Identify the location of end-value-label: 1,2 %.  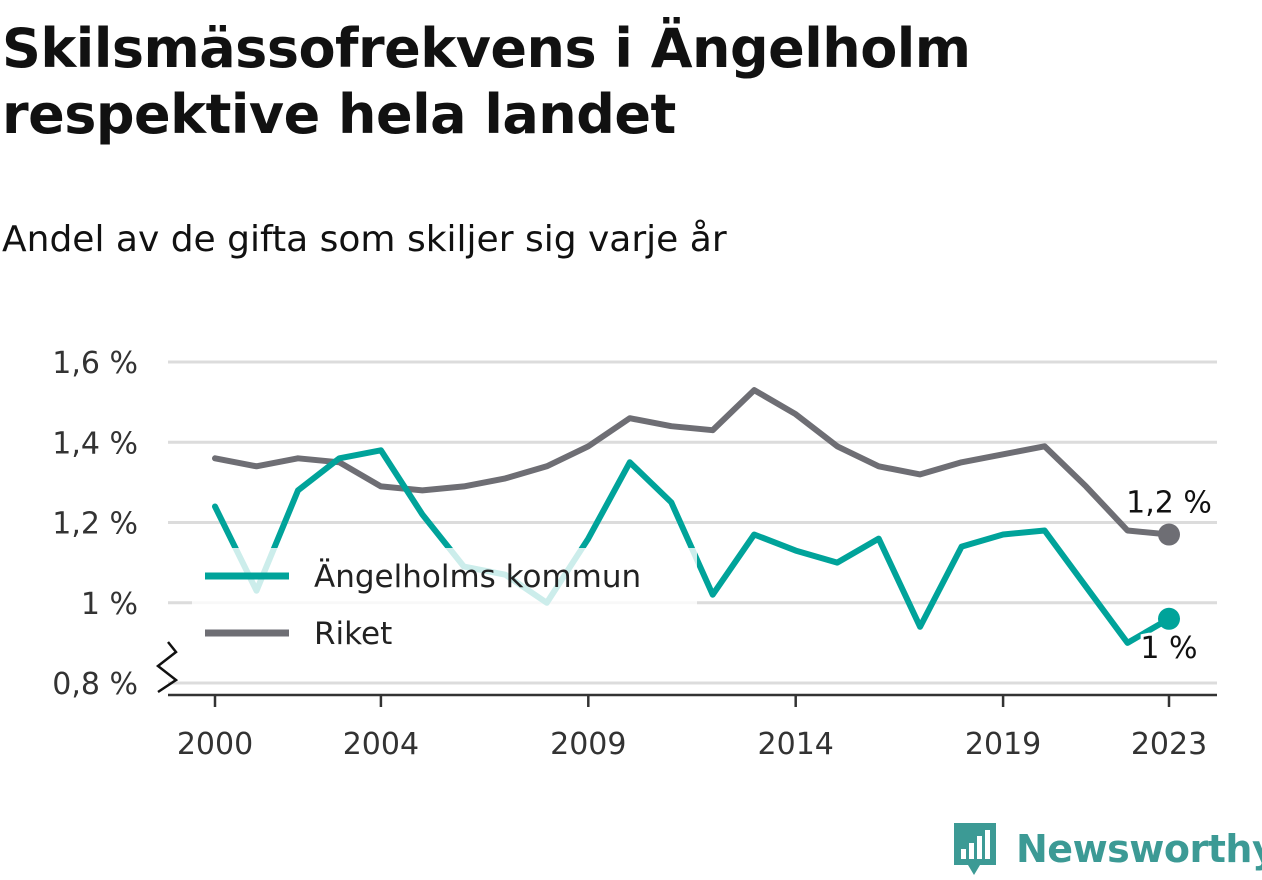
(1169, 503).